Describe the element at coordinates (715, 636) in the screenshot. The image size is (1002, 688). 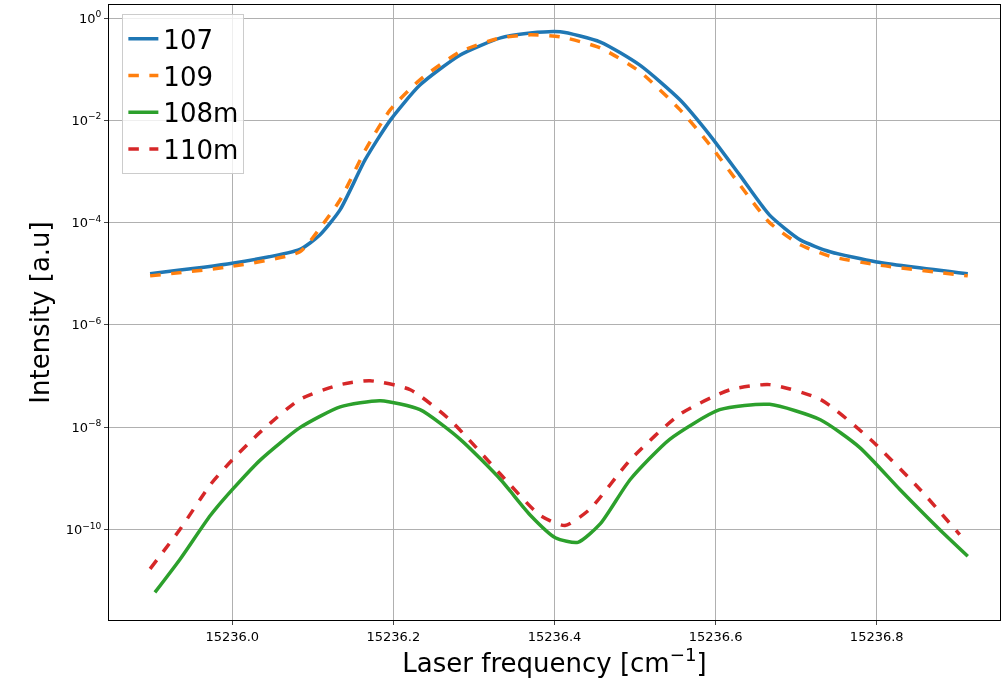
I see `x-tick-label: 15236.6` at that location.